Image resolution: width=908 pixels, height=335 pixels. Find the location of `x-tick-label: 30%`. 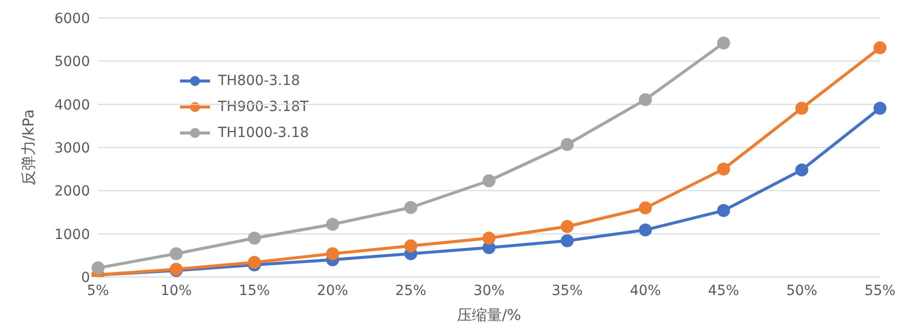

x-tick-label: 30% is located at coordinates (489, 290).